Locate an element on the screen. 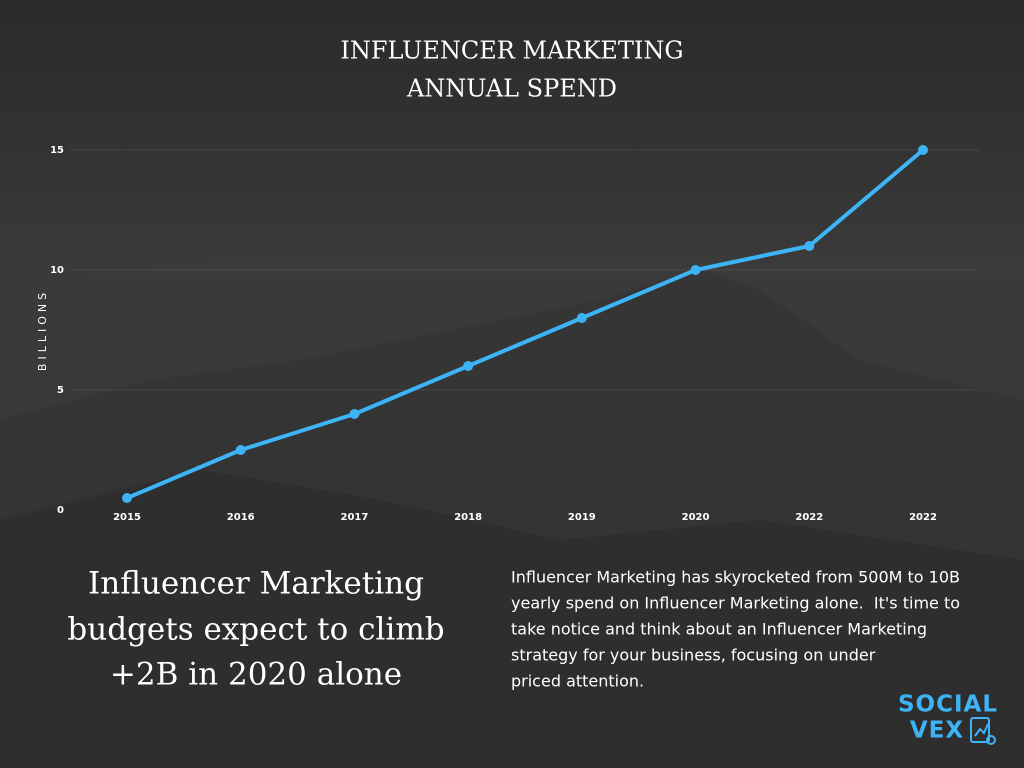 The image size is (1024, 768). y-axis-label: BILLIONS is located at coordinates (42, 330).